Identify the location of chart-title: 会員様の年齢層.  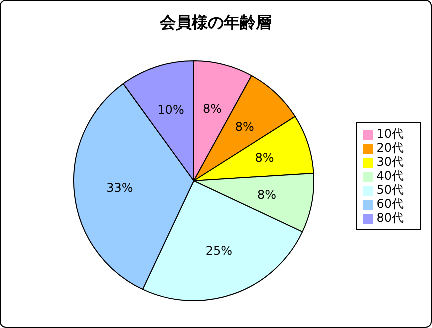
(215, 23).